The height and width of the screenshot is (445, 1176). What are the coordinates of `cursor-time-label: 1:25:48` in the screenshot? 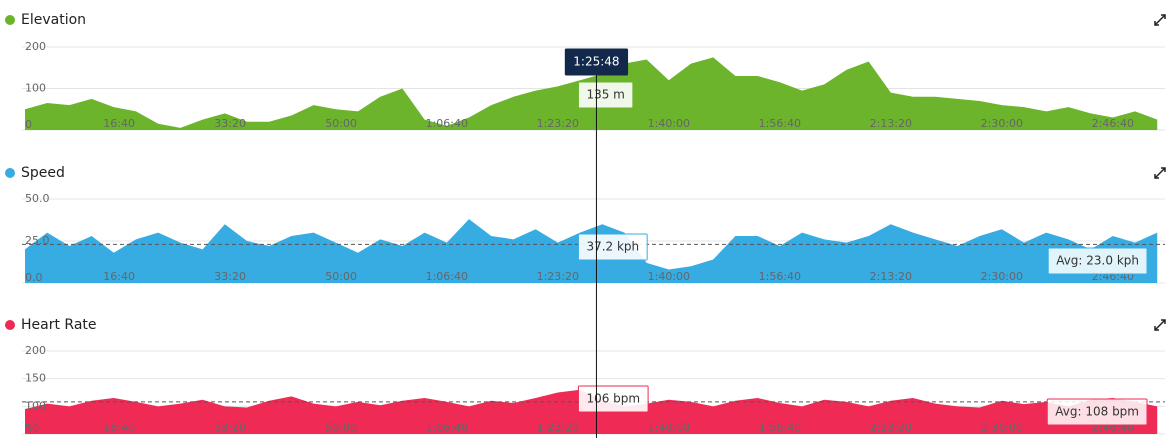 It's located at (596, 62).